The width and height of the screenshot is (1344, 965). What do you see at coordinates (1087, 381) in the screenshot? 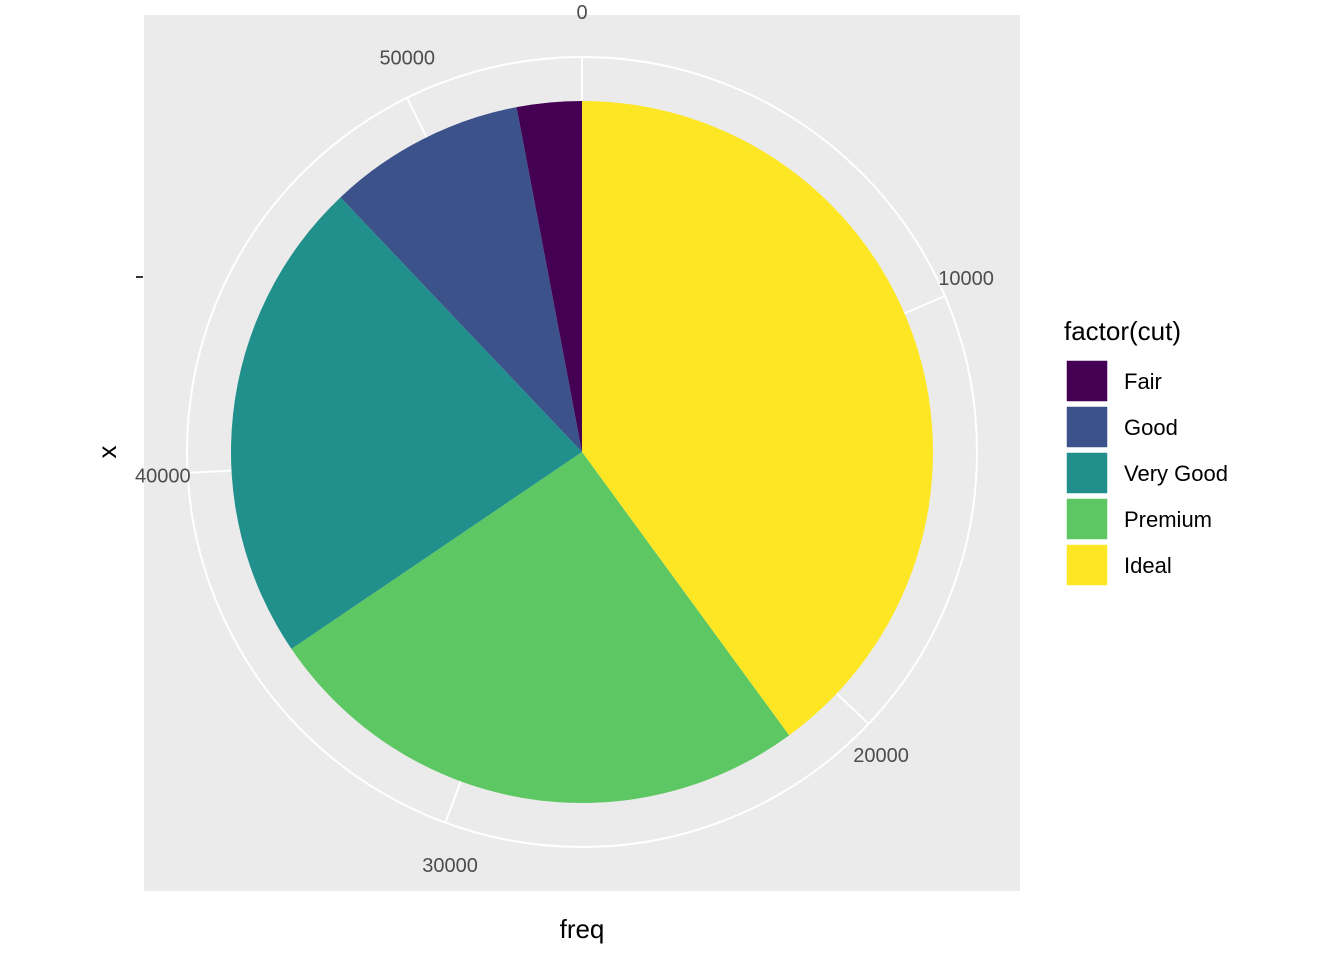
I see `legend-key-fair` at bounding box center [1087, 381].